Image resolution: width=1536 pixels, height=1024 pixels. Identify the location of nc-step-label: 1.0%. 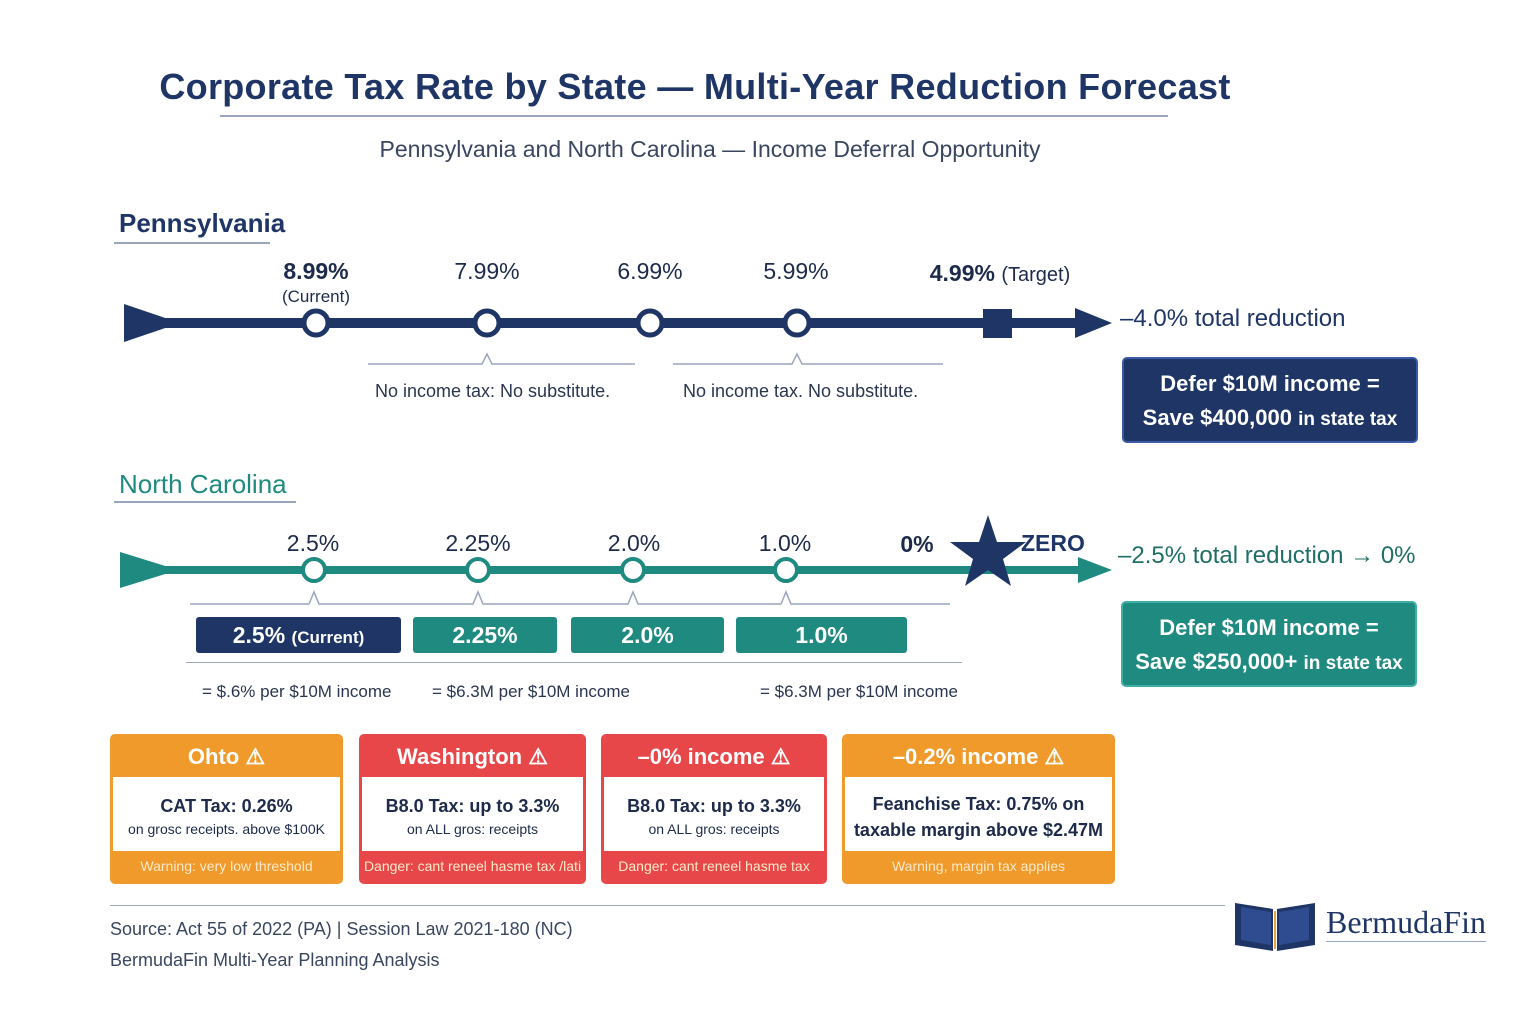
(785, 543).